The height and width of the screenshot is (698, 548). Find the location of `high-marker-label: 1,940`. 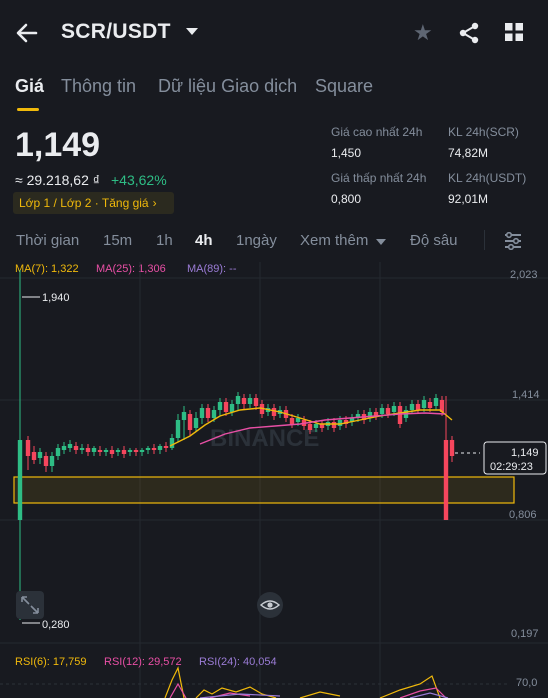

high-marker-label: 1,940 is located at coordinates (56, 298).